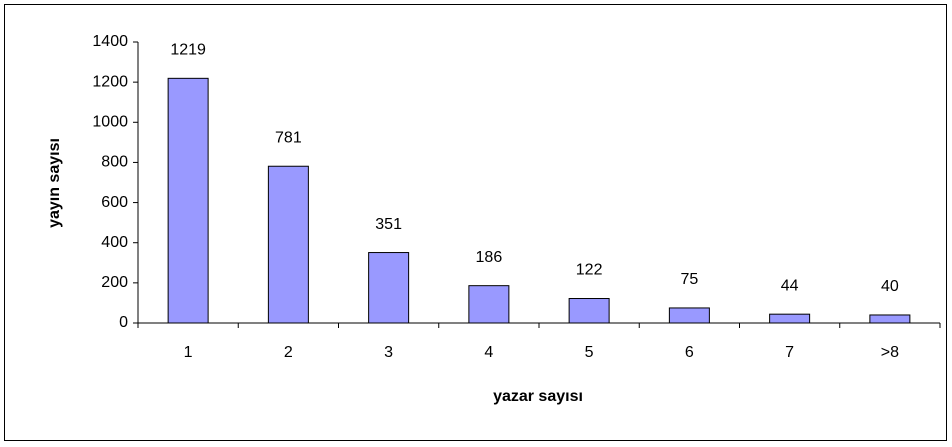 The width and height of the screenshot is (952, 447). Describe the element at coordinates (188, 50) in the screenshot. I see `data-label: 1219` at that location.